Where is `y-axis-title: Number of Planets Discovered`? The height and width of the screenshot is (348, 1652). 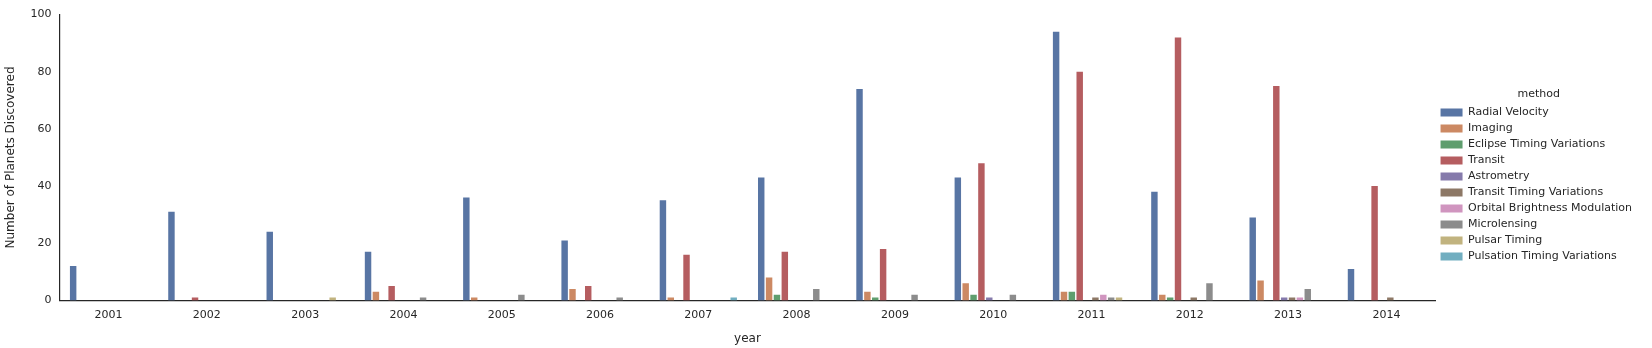
y-axis-title: Number of Planets Discovered is located at coordinates (10, 157).